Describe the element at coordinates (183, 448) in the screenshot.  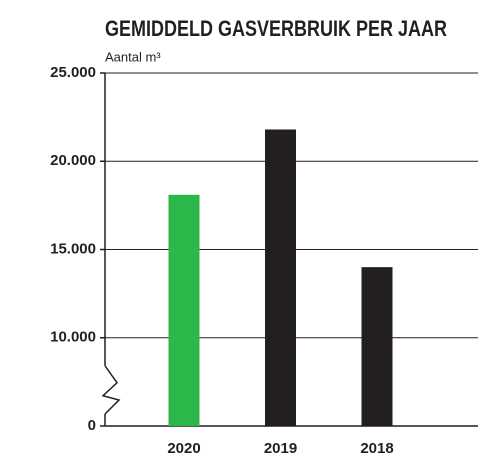
I see `x-tick-label: 2020` at that location.